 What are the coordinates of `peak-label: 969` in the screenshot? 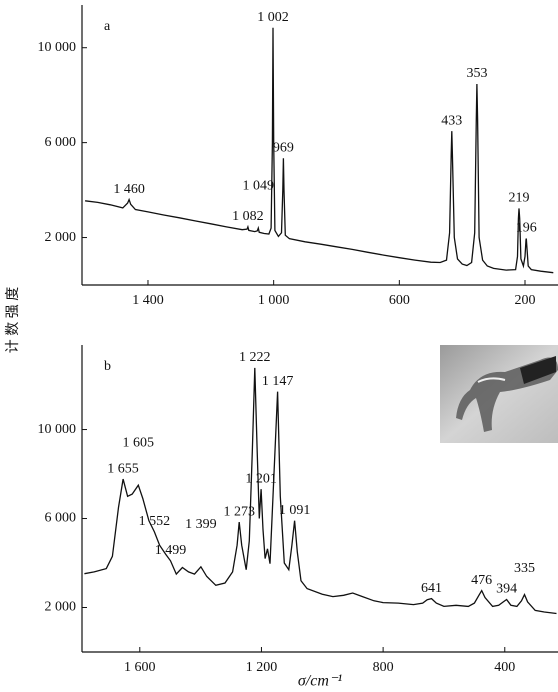 It's located at (283, 148).